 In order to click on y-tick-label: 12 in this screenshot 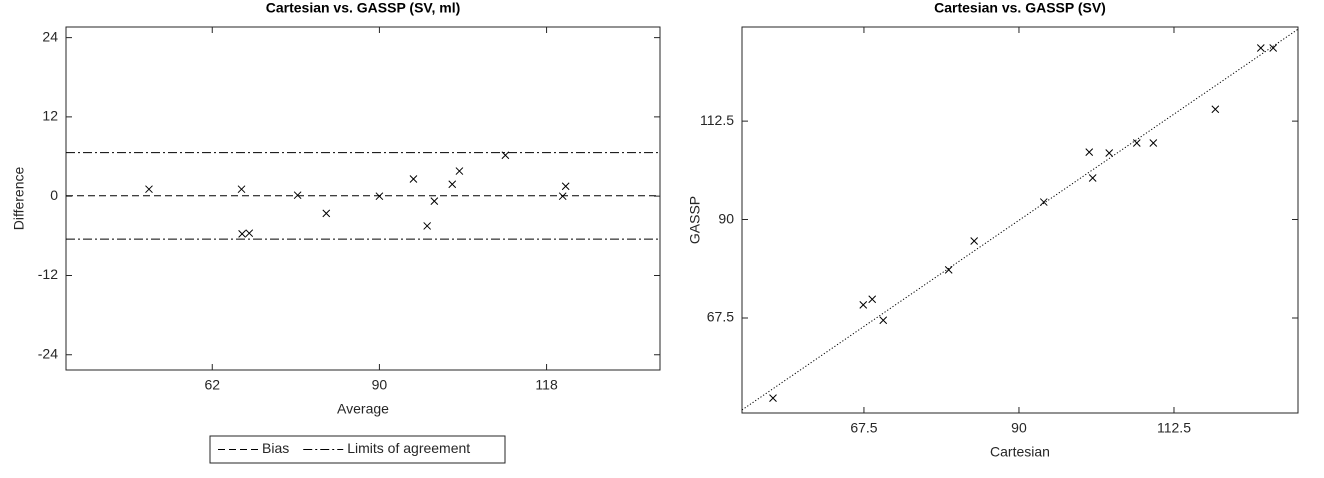, I will do `click(50, 116)`.